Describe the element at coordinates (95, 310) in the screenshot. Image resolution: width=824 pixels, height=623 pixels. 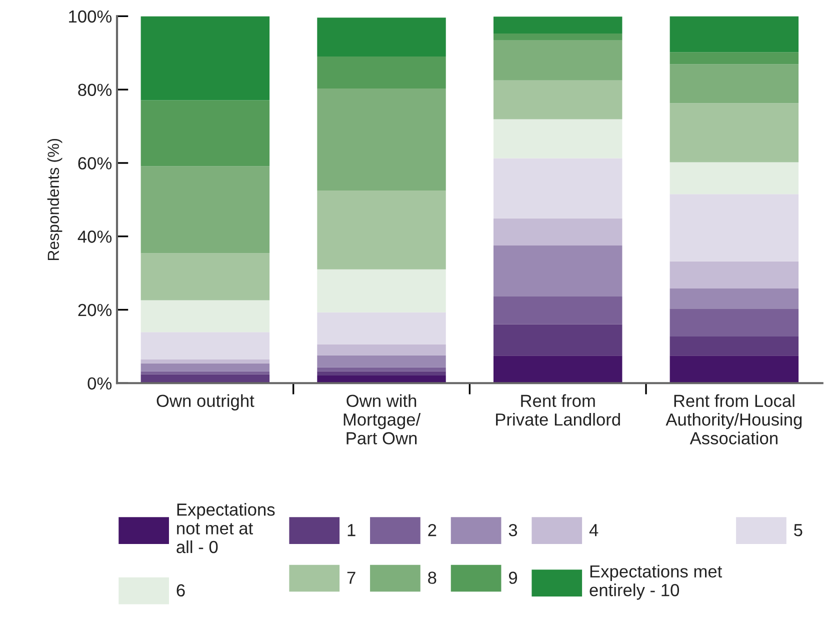
I see `y-tick-label: 20%` at that location.